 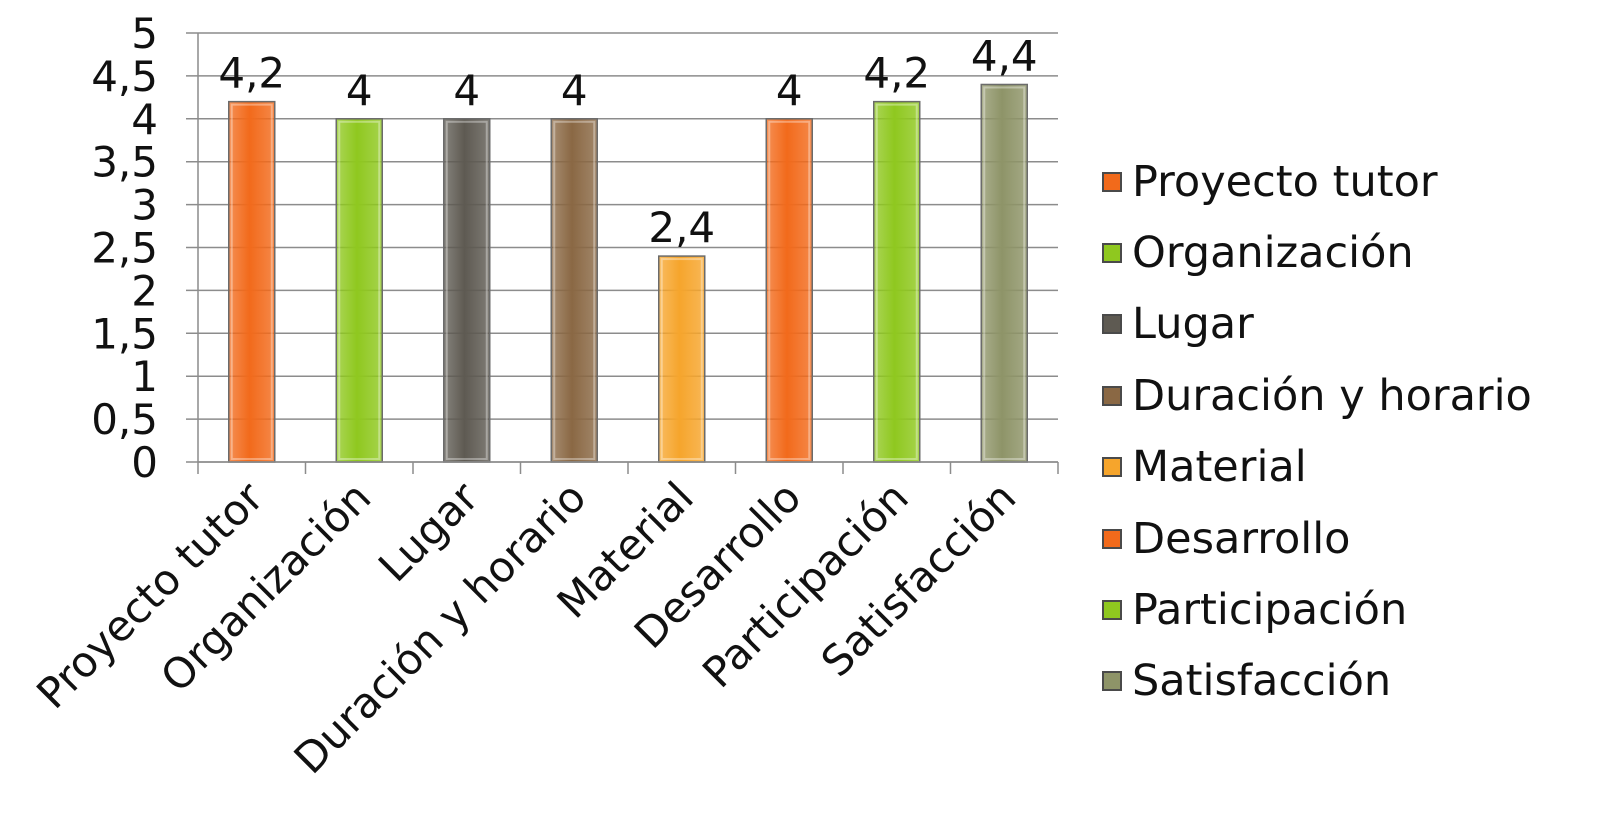 What do you see at coordinates (124, 419) in the screenshot?
I see `y-tick-label: 0,5` at bounding box center [124, 419].